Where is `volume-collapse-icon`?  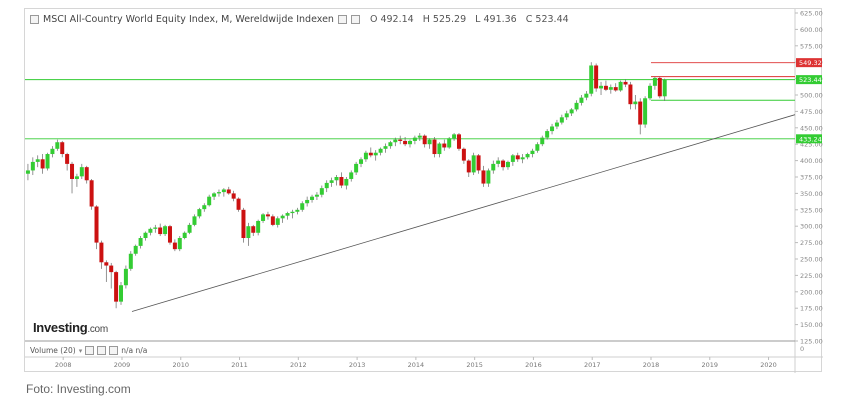 volume-collapse-icon is located at coordinates (90, 350).